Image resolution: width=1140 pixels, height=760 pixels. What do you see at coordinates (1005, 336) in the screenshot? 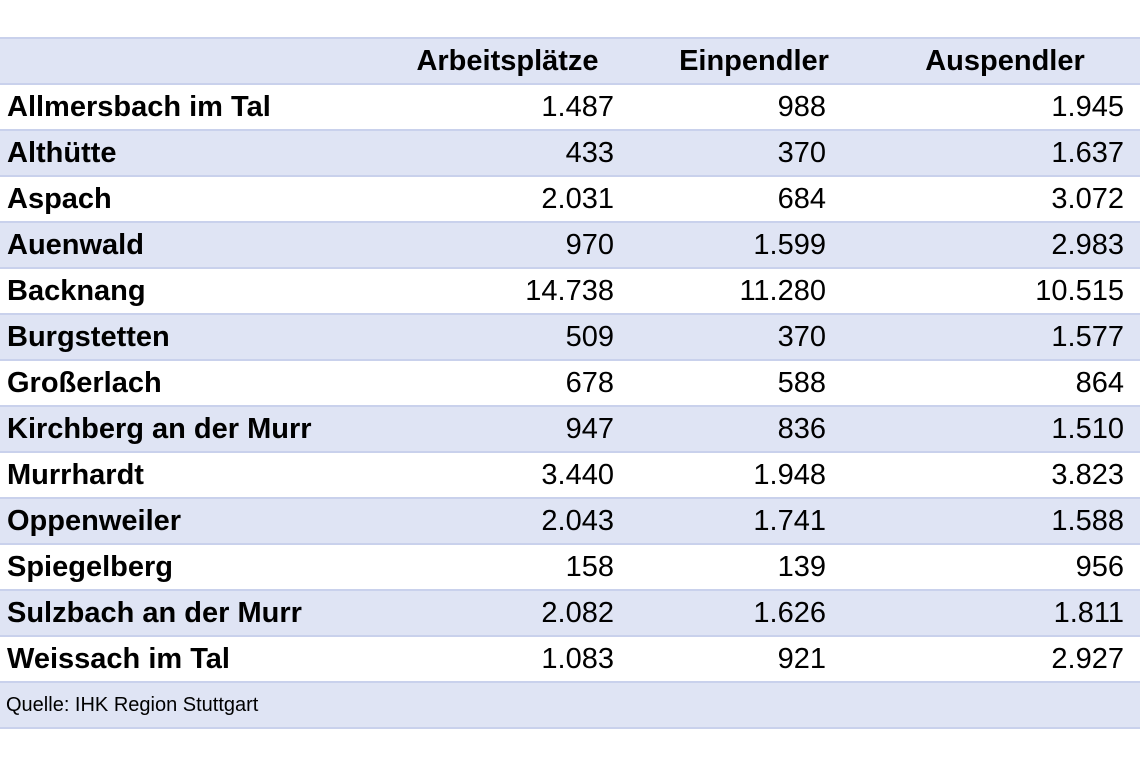
I see `auspendler-cell: 1.577` at bounding box center [1005, 336].